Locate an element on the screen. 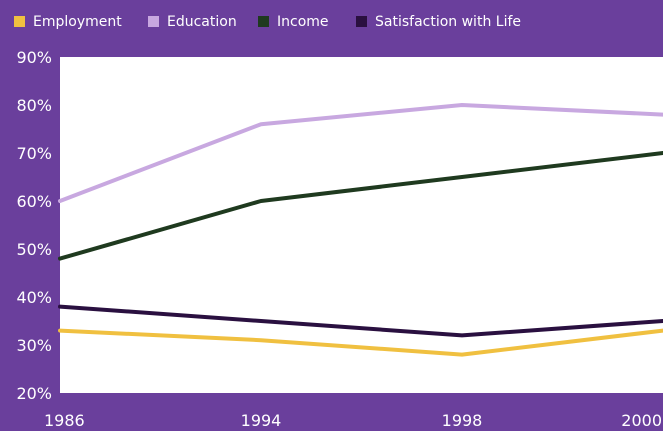 Image resolution: width=663 pixels, height=431 pixels. y-tick-label: 50% is located at coordinates (34, 249).